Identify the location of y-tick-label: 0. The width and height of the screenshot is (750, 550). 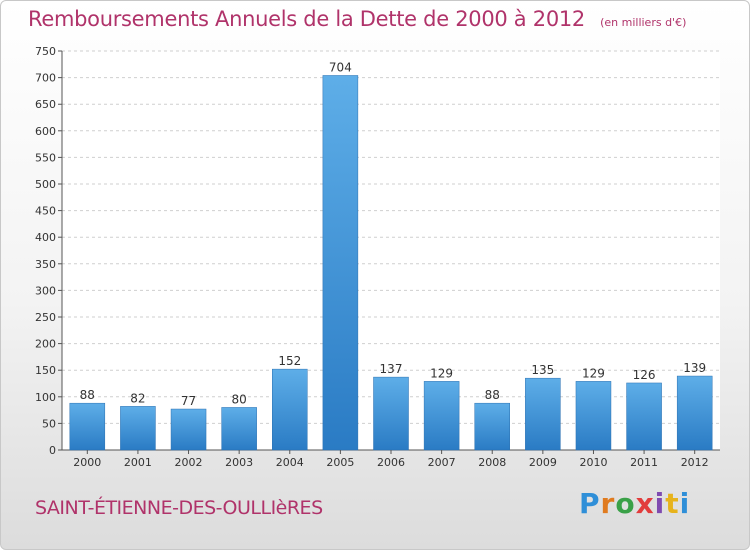
(52, 450).